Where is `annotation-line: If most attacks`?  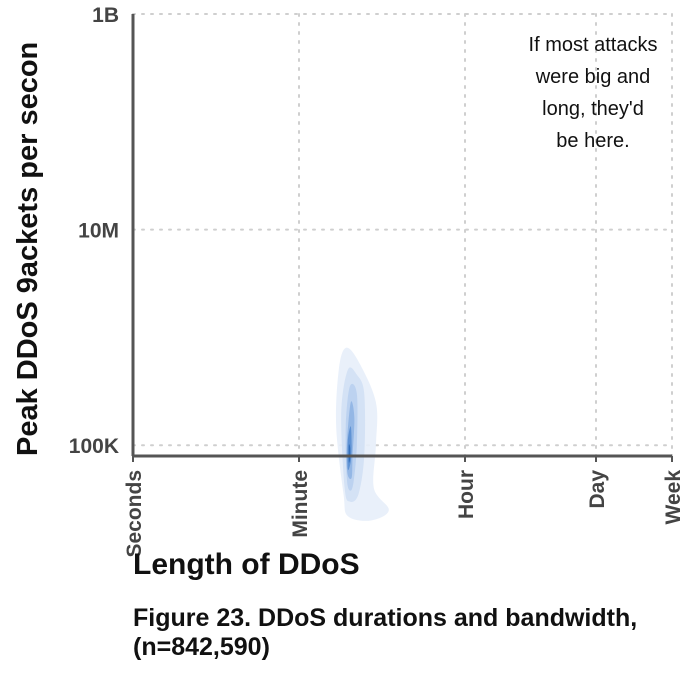 annotation-line: If most attacks is located at coordinates (593, 45).